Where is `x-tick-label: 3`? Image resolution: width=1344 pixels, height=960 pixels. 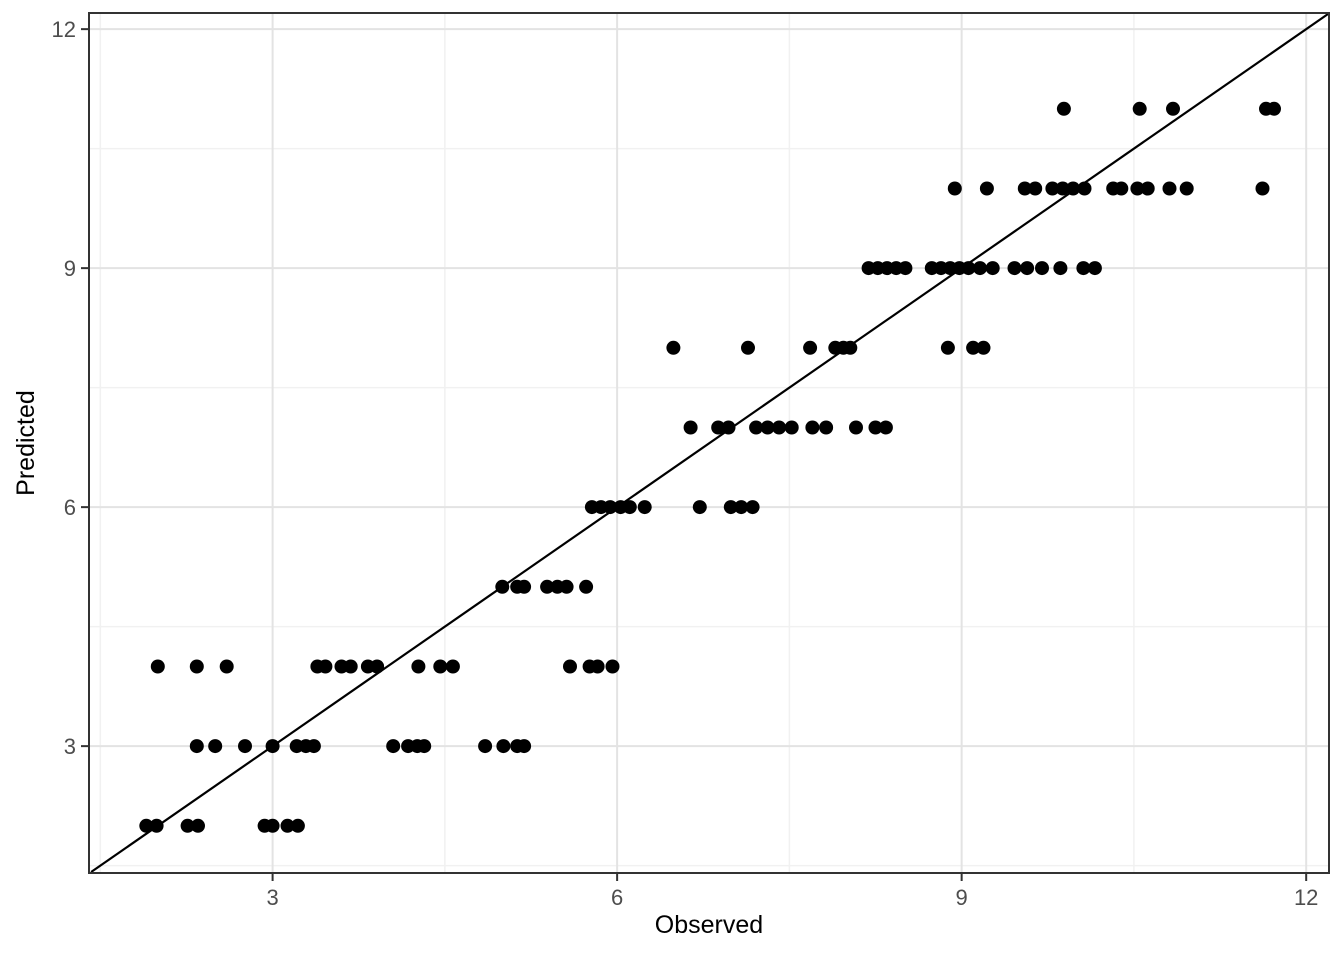 x-tick-label: 3 is located at coordinates (272, 897).